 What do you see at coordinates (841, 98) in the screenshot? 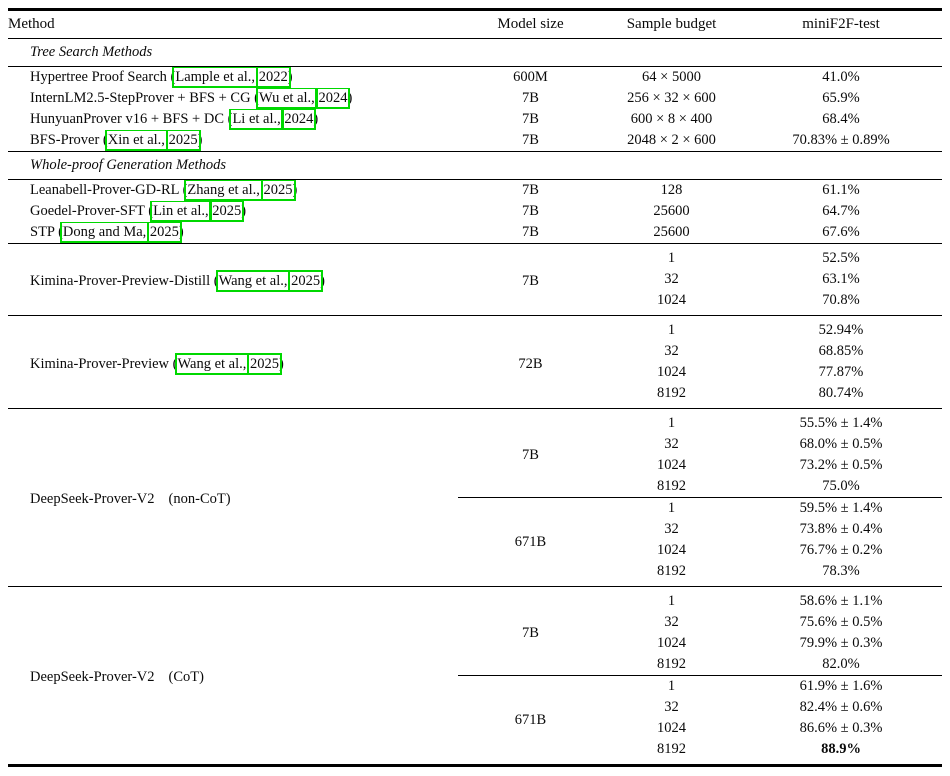
I see `result-cell: 65.9%` at bounding box center [841, 98].